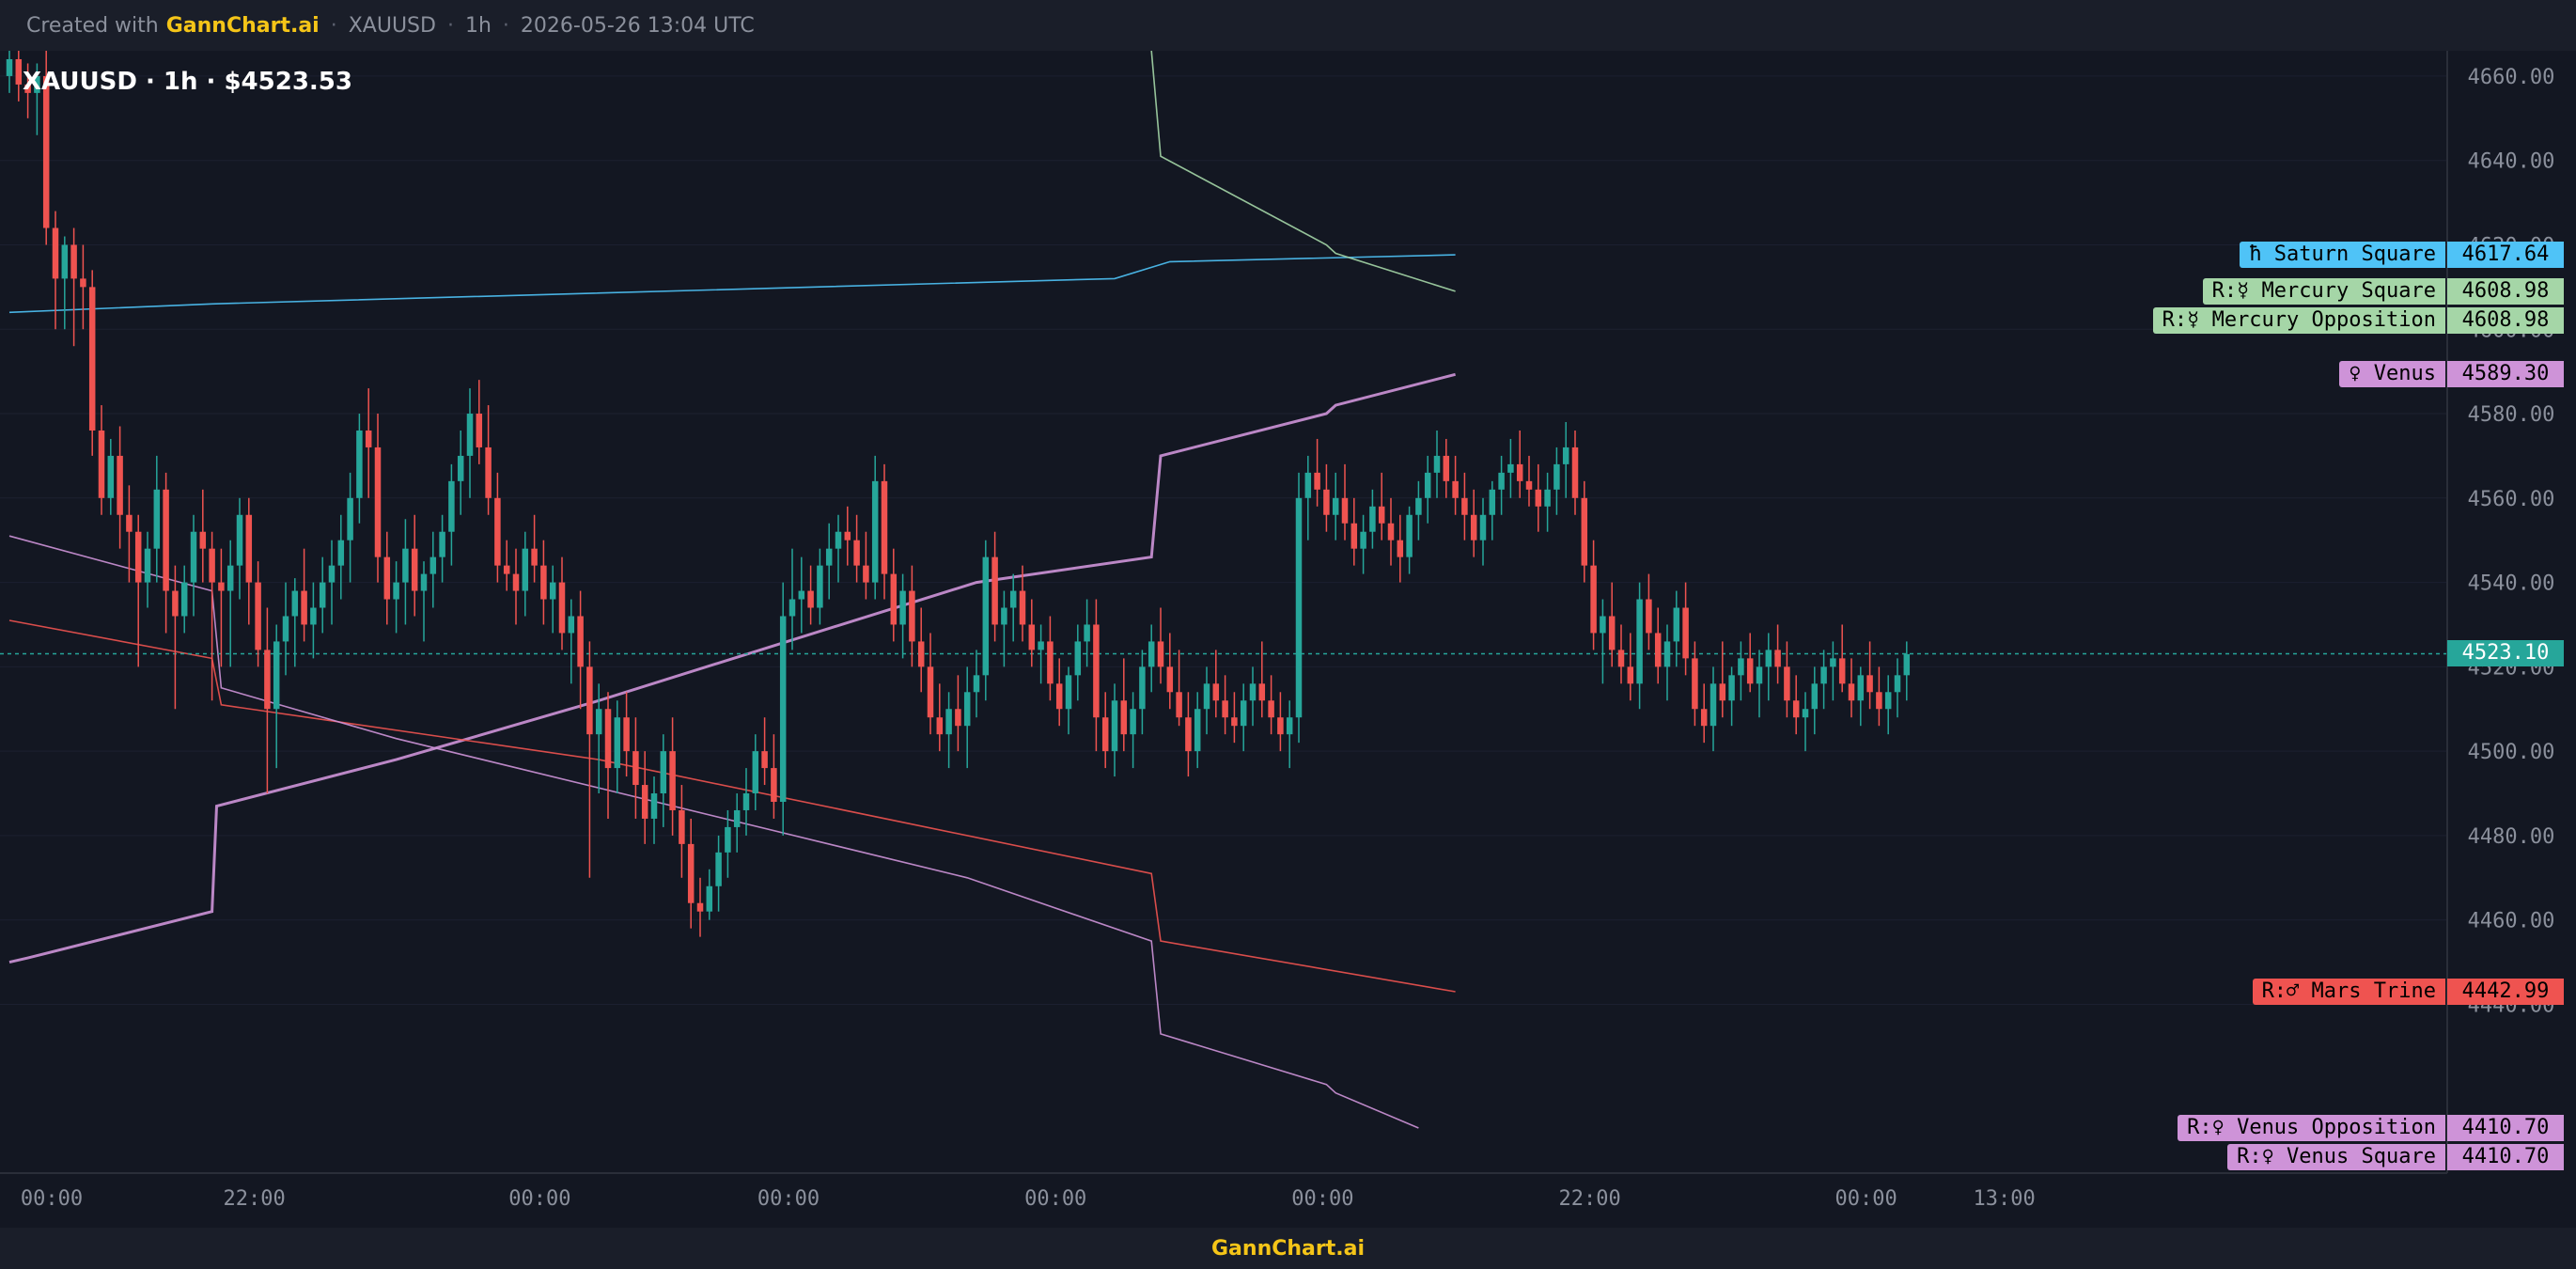  I want to click on x-tick-label: 22:00, so click(1589, 1199).